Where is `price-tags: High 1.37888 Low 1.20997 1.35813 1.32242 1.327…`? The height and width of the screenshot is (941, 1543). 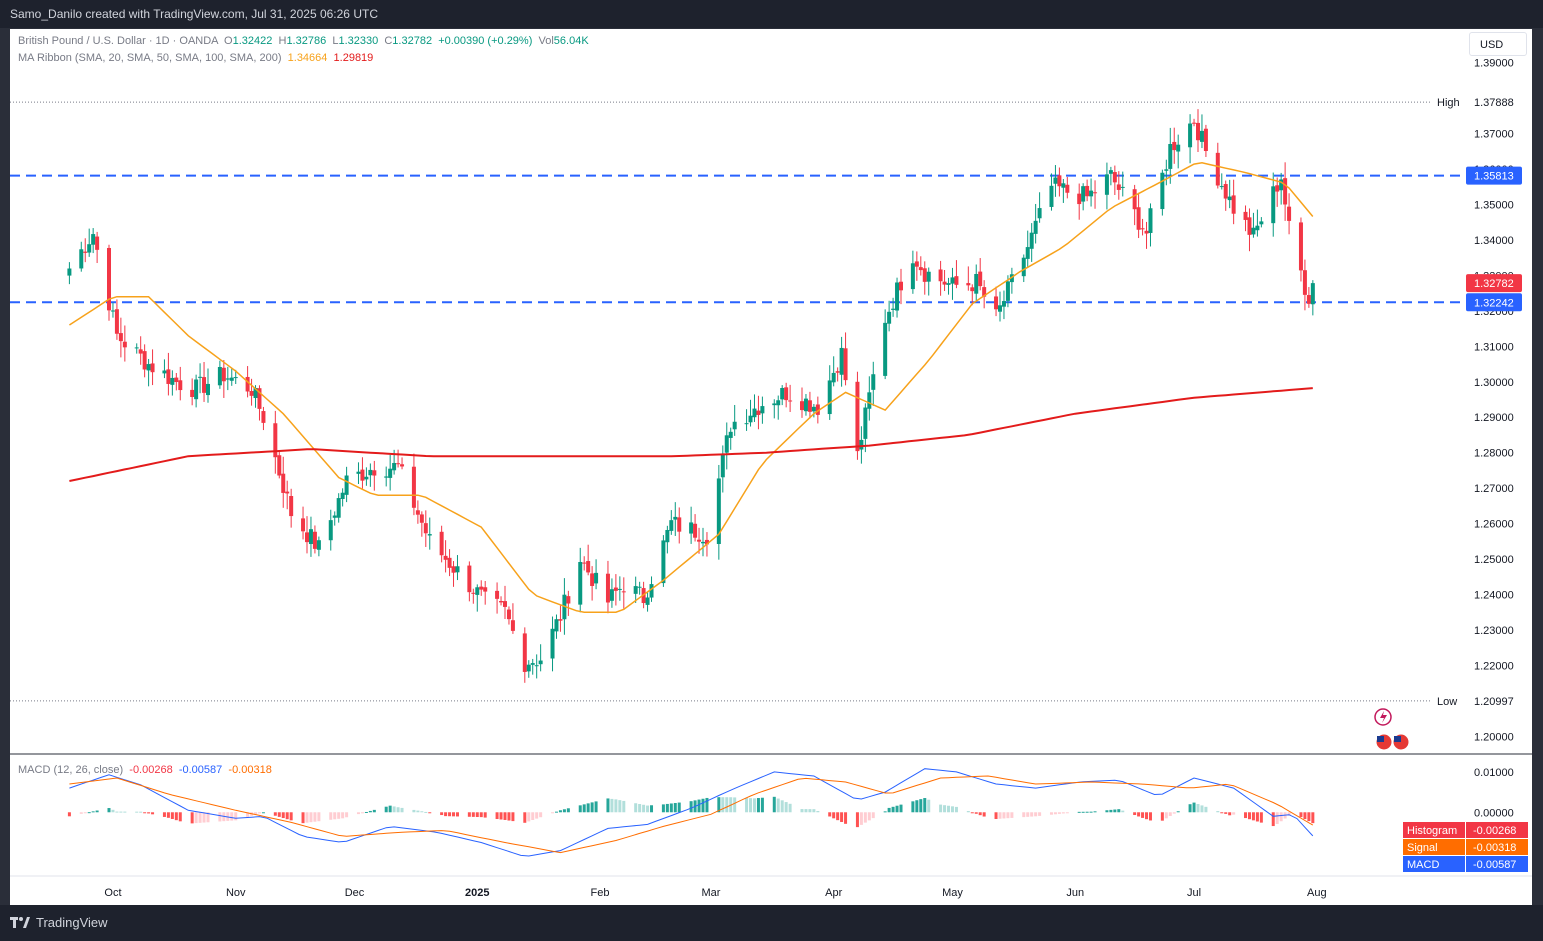 price-tags: High 1.37888 Low 1.20997 1.35813 1.32242 1.327… is located at coordinates (1465, 482).